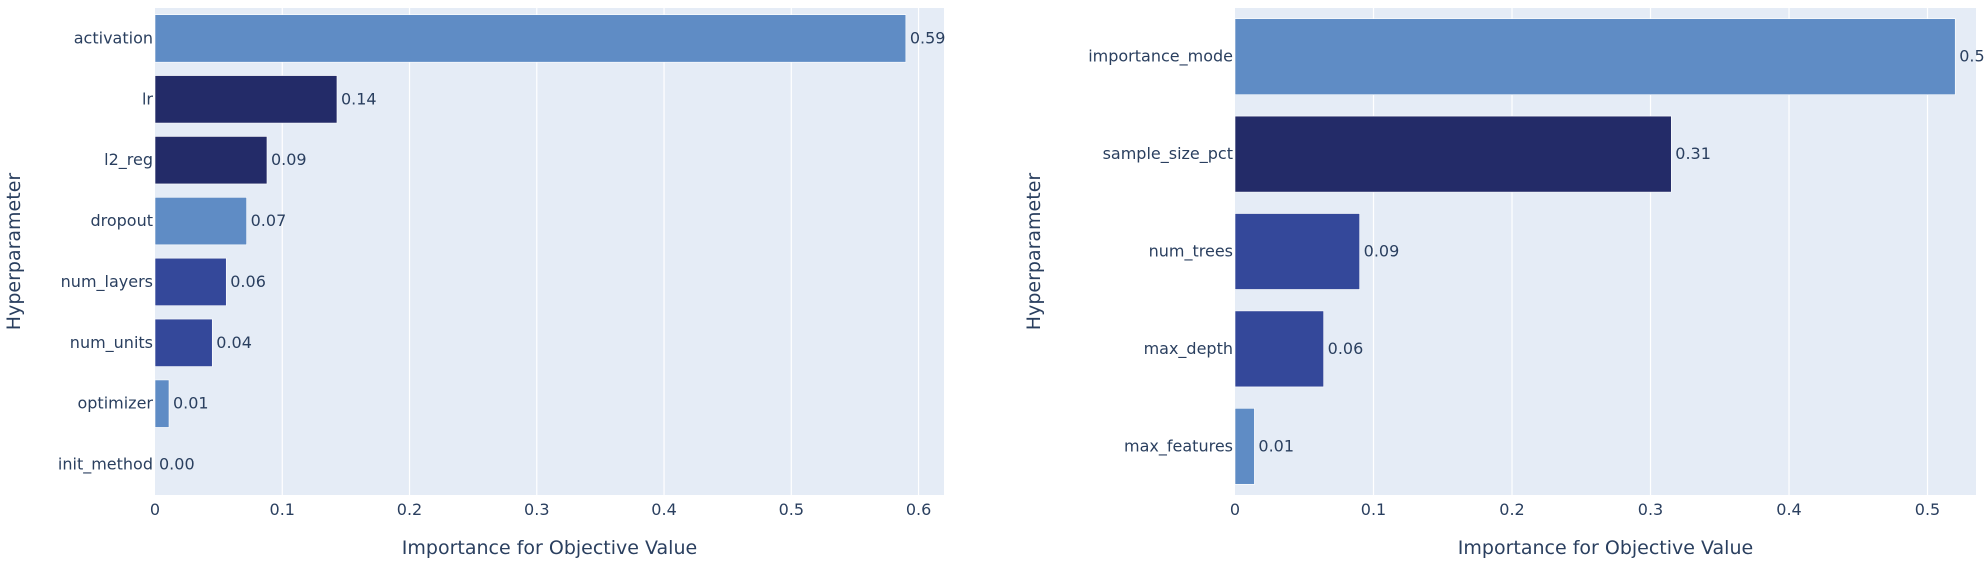 The image size is (1984, 574). Describe the element at coordinates (1453, 154) in the screenshot. I see `bar-sample_size_pct` at that location.